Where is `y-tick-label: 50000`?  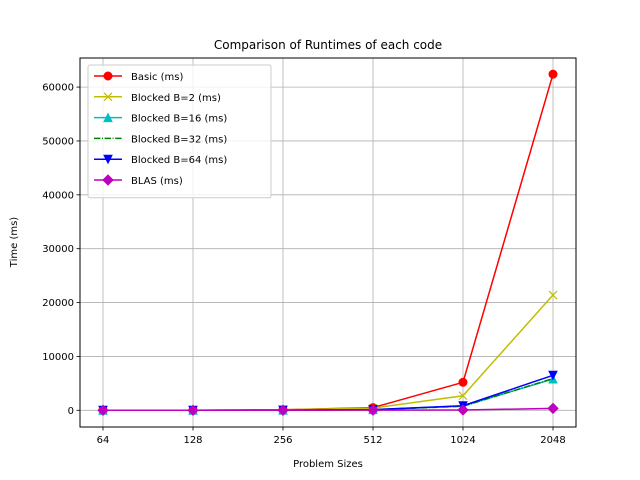 y-tick-label: 50000 is located at coordinates (58, 141).